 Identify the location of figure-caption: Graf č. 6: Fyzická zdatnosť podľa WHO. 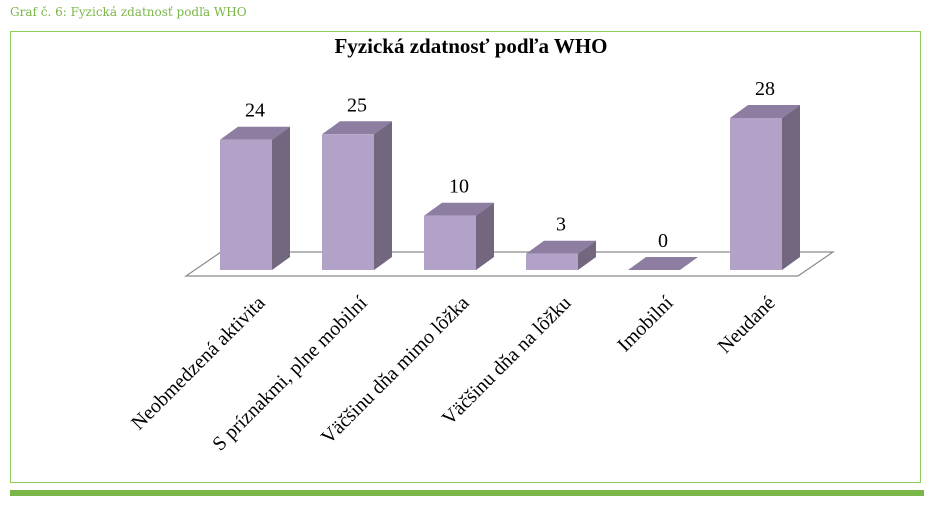
(128, 12).